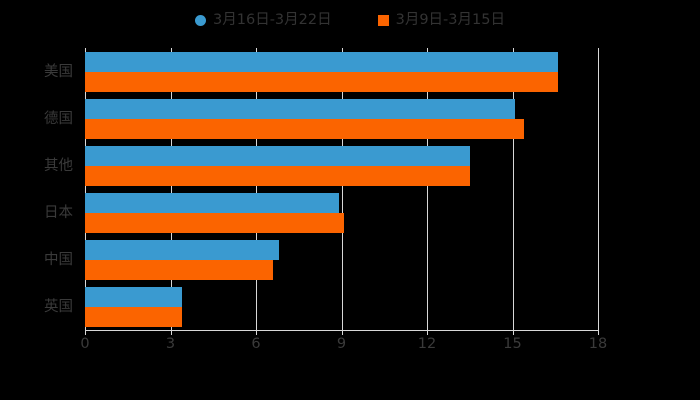 The height and width of the screenshot is (400, 700). What do you see at coordinates (201, 20) in the screenshot?
I see `legend-marker-circle-icon` at bounding box center [201, 20].